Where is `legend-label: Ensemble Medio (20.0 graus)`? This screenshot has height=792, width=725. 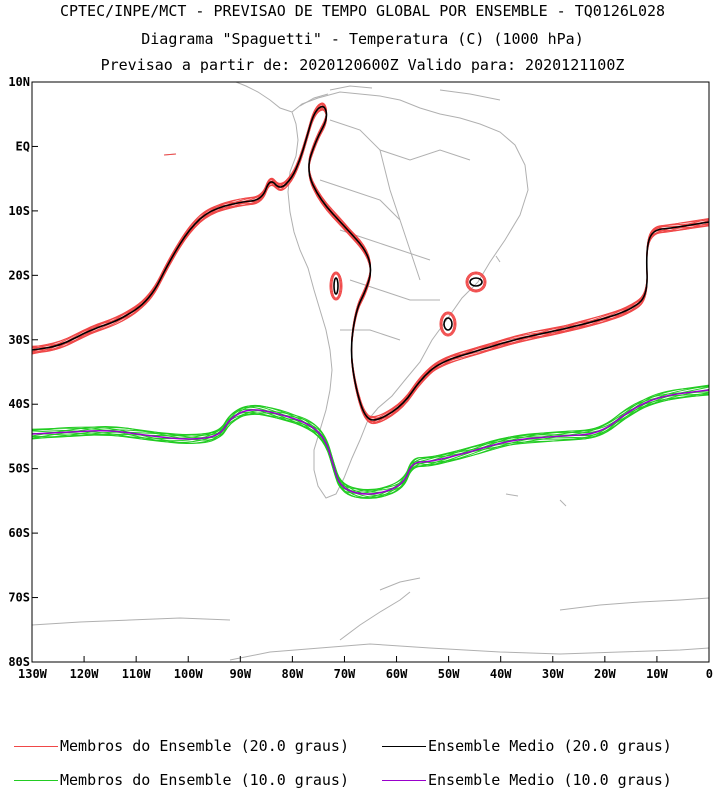 legend-label: Ensemble Medio (20.0 graus) is located at coordinates (550, 746).